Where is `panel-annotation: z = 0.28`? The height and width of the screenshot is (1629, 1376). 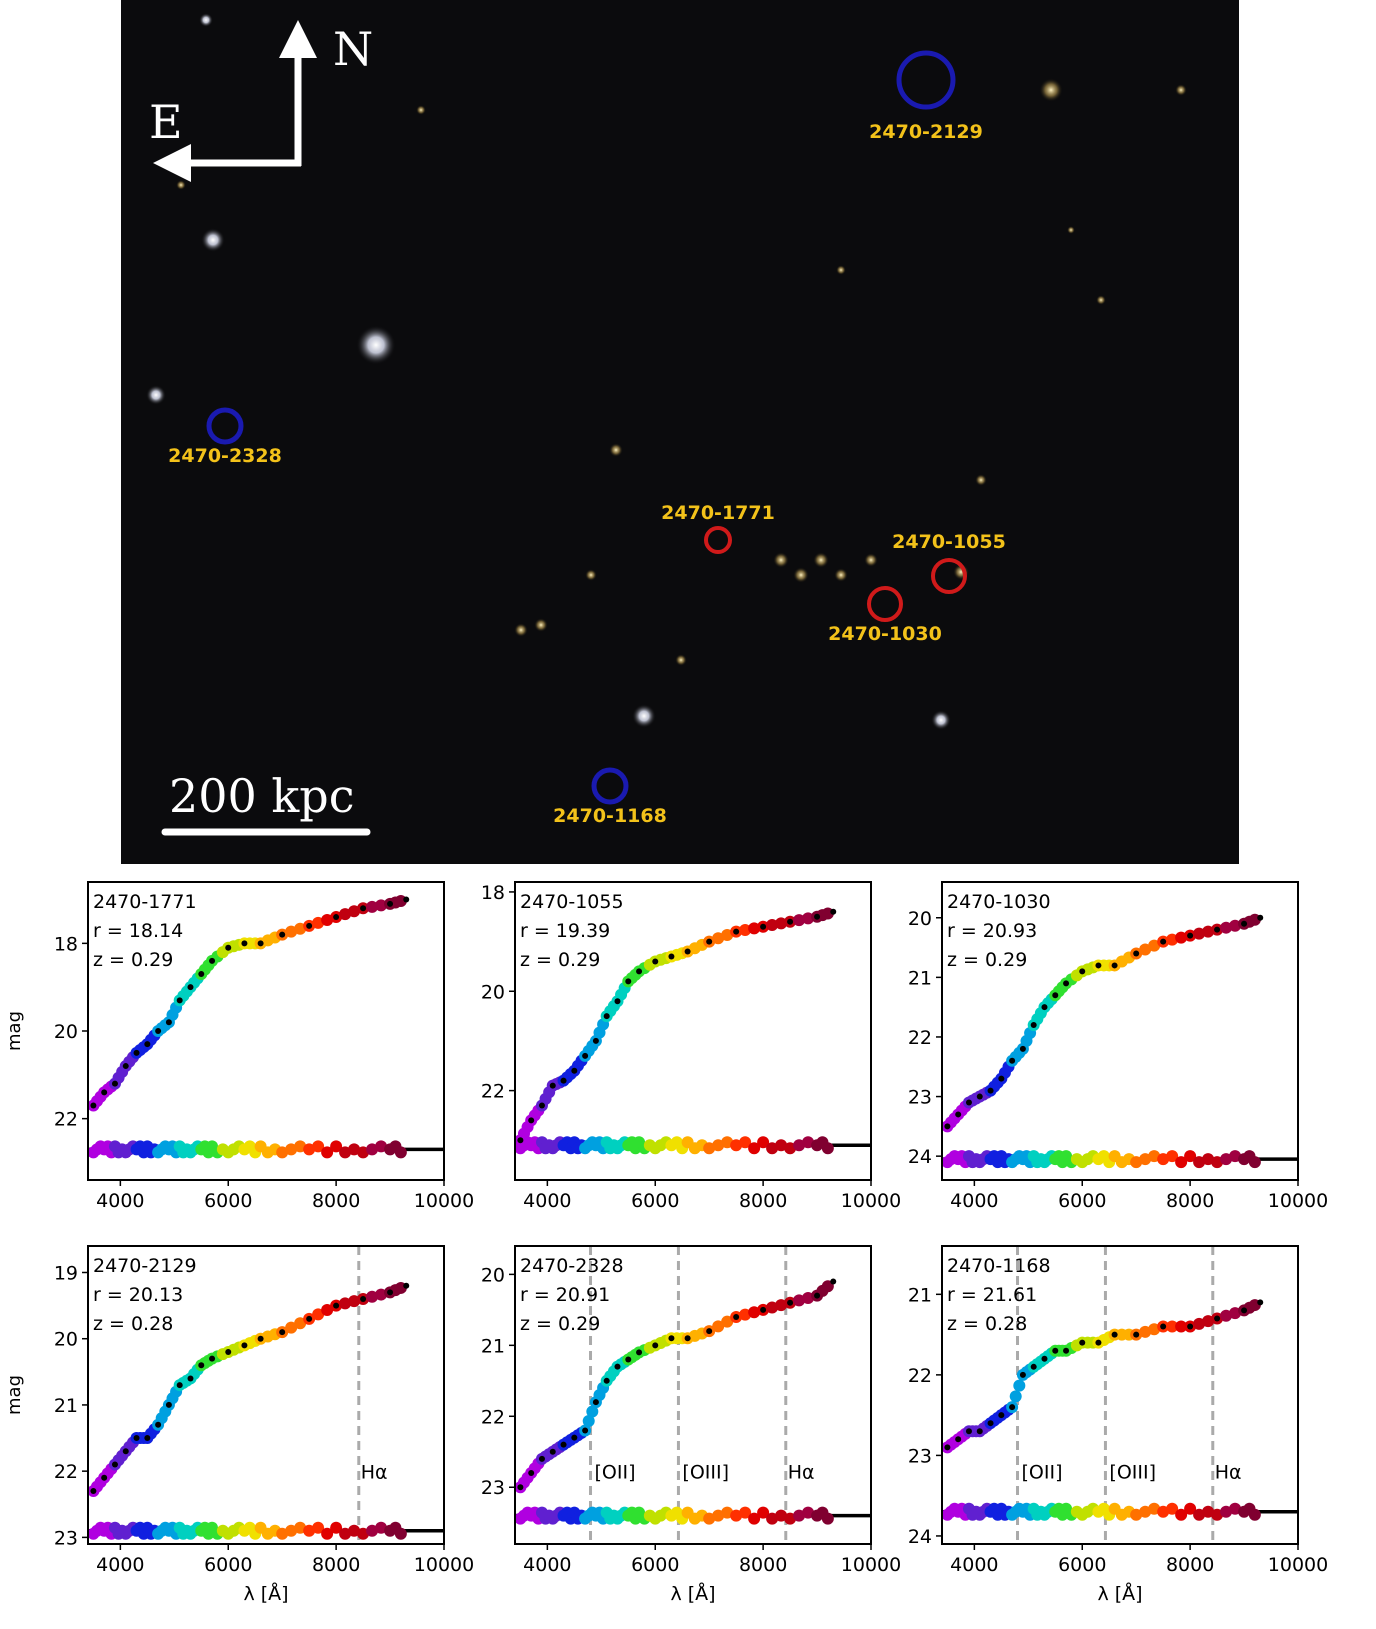 panel-annotation: z = 0.28 is located at coordinates (987, 1324).